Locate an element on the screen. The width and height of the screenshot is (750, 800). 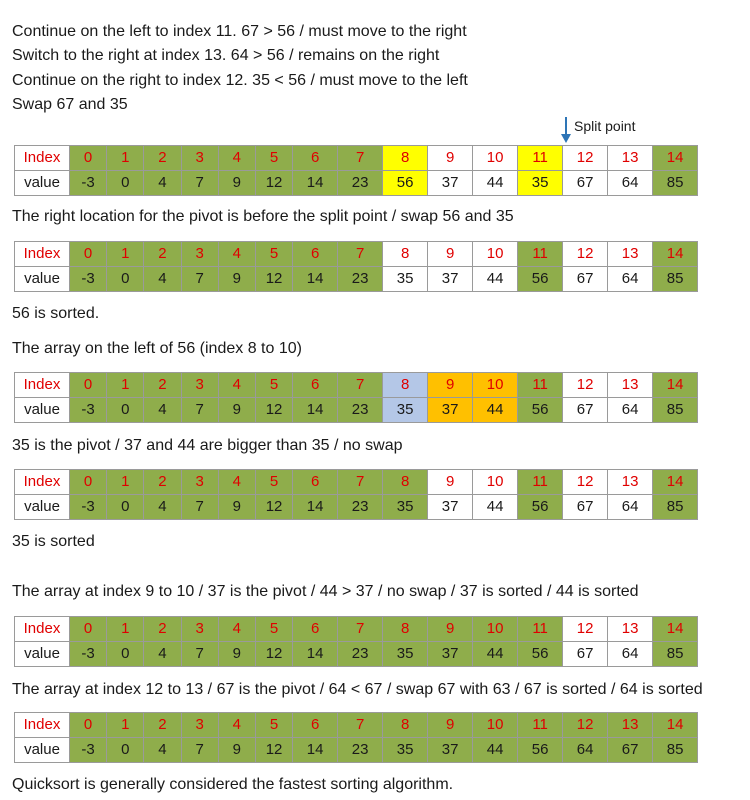
caption-4: 35 is sorted is located at coordinates (53, 541).